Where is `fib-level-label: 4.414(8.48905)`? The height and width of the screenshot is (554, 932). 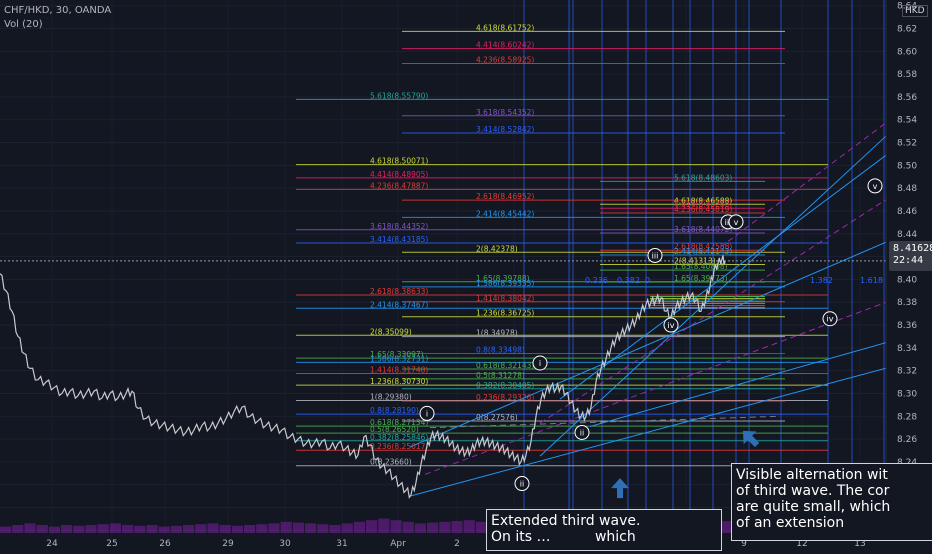 fib-level-label: 4.414(8.48905) is located at coordinates (399, 174).